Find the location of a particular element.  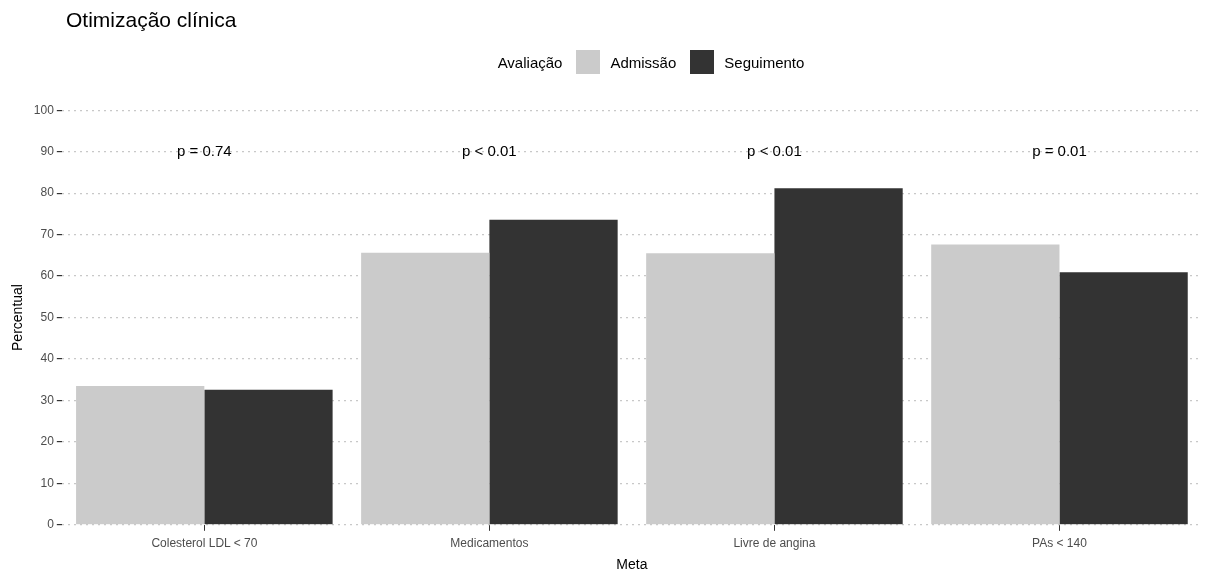

y-tick-label: 90 is located at coordinates (47, 150).